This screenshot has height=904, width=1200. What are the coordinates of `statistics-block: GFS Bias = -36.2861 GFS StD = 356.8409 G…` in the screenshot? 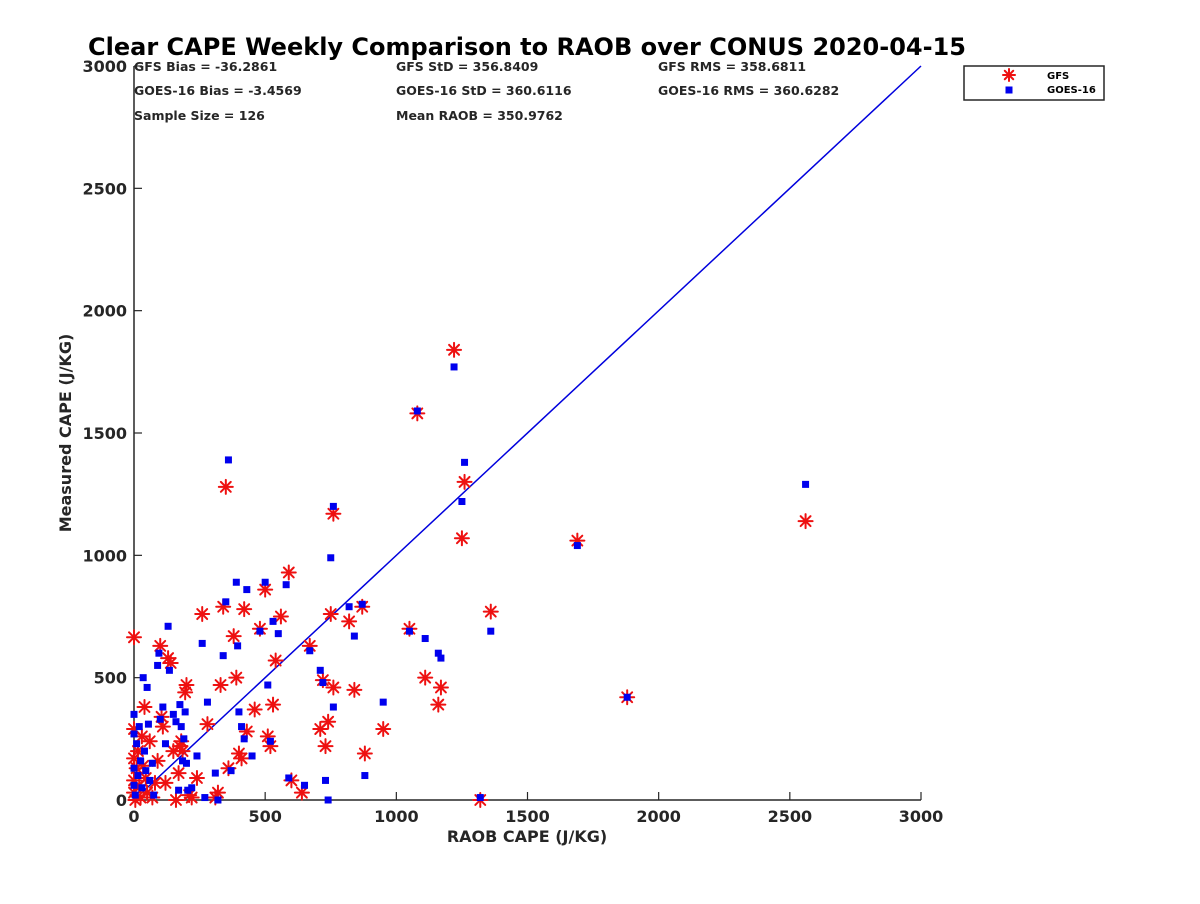 It's located at (486, 91).